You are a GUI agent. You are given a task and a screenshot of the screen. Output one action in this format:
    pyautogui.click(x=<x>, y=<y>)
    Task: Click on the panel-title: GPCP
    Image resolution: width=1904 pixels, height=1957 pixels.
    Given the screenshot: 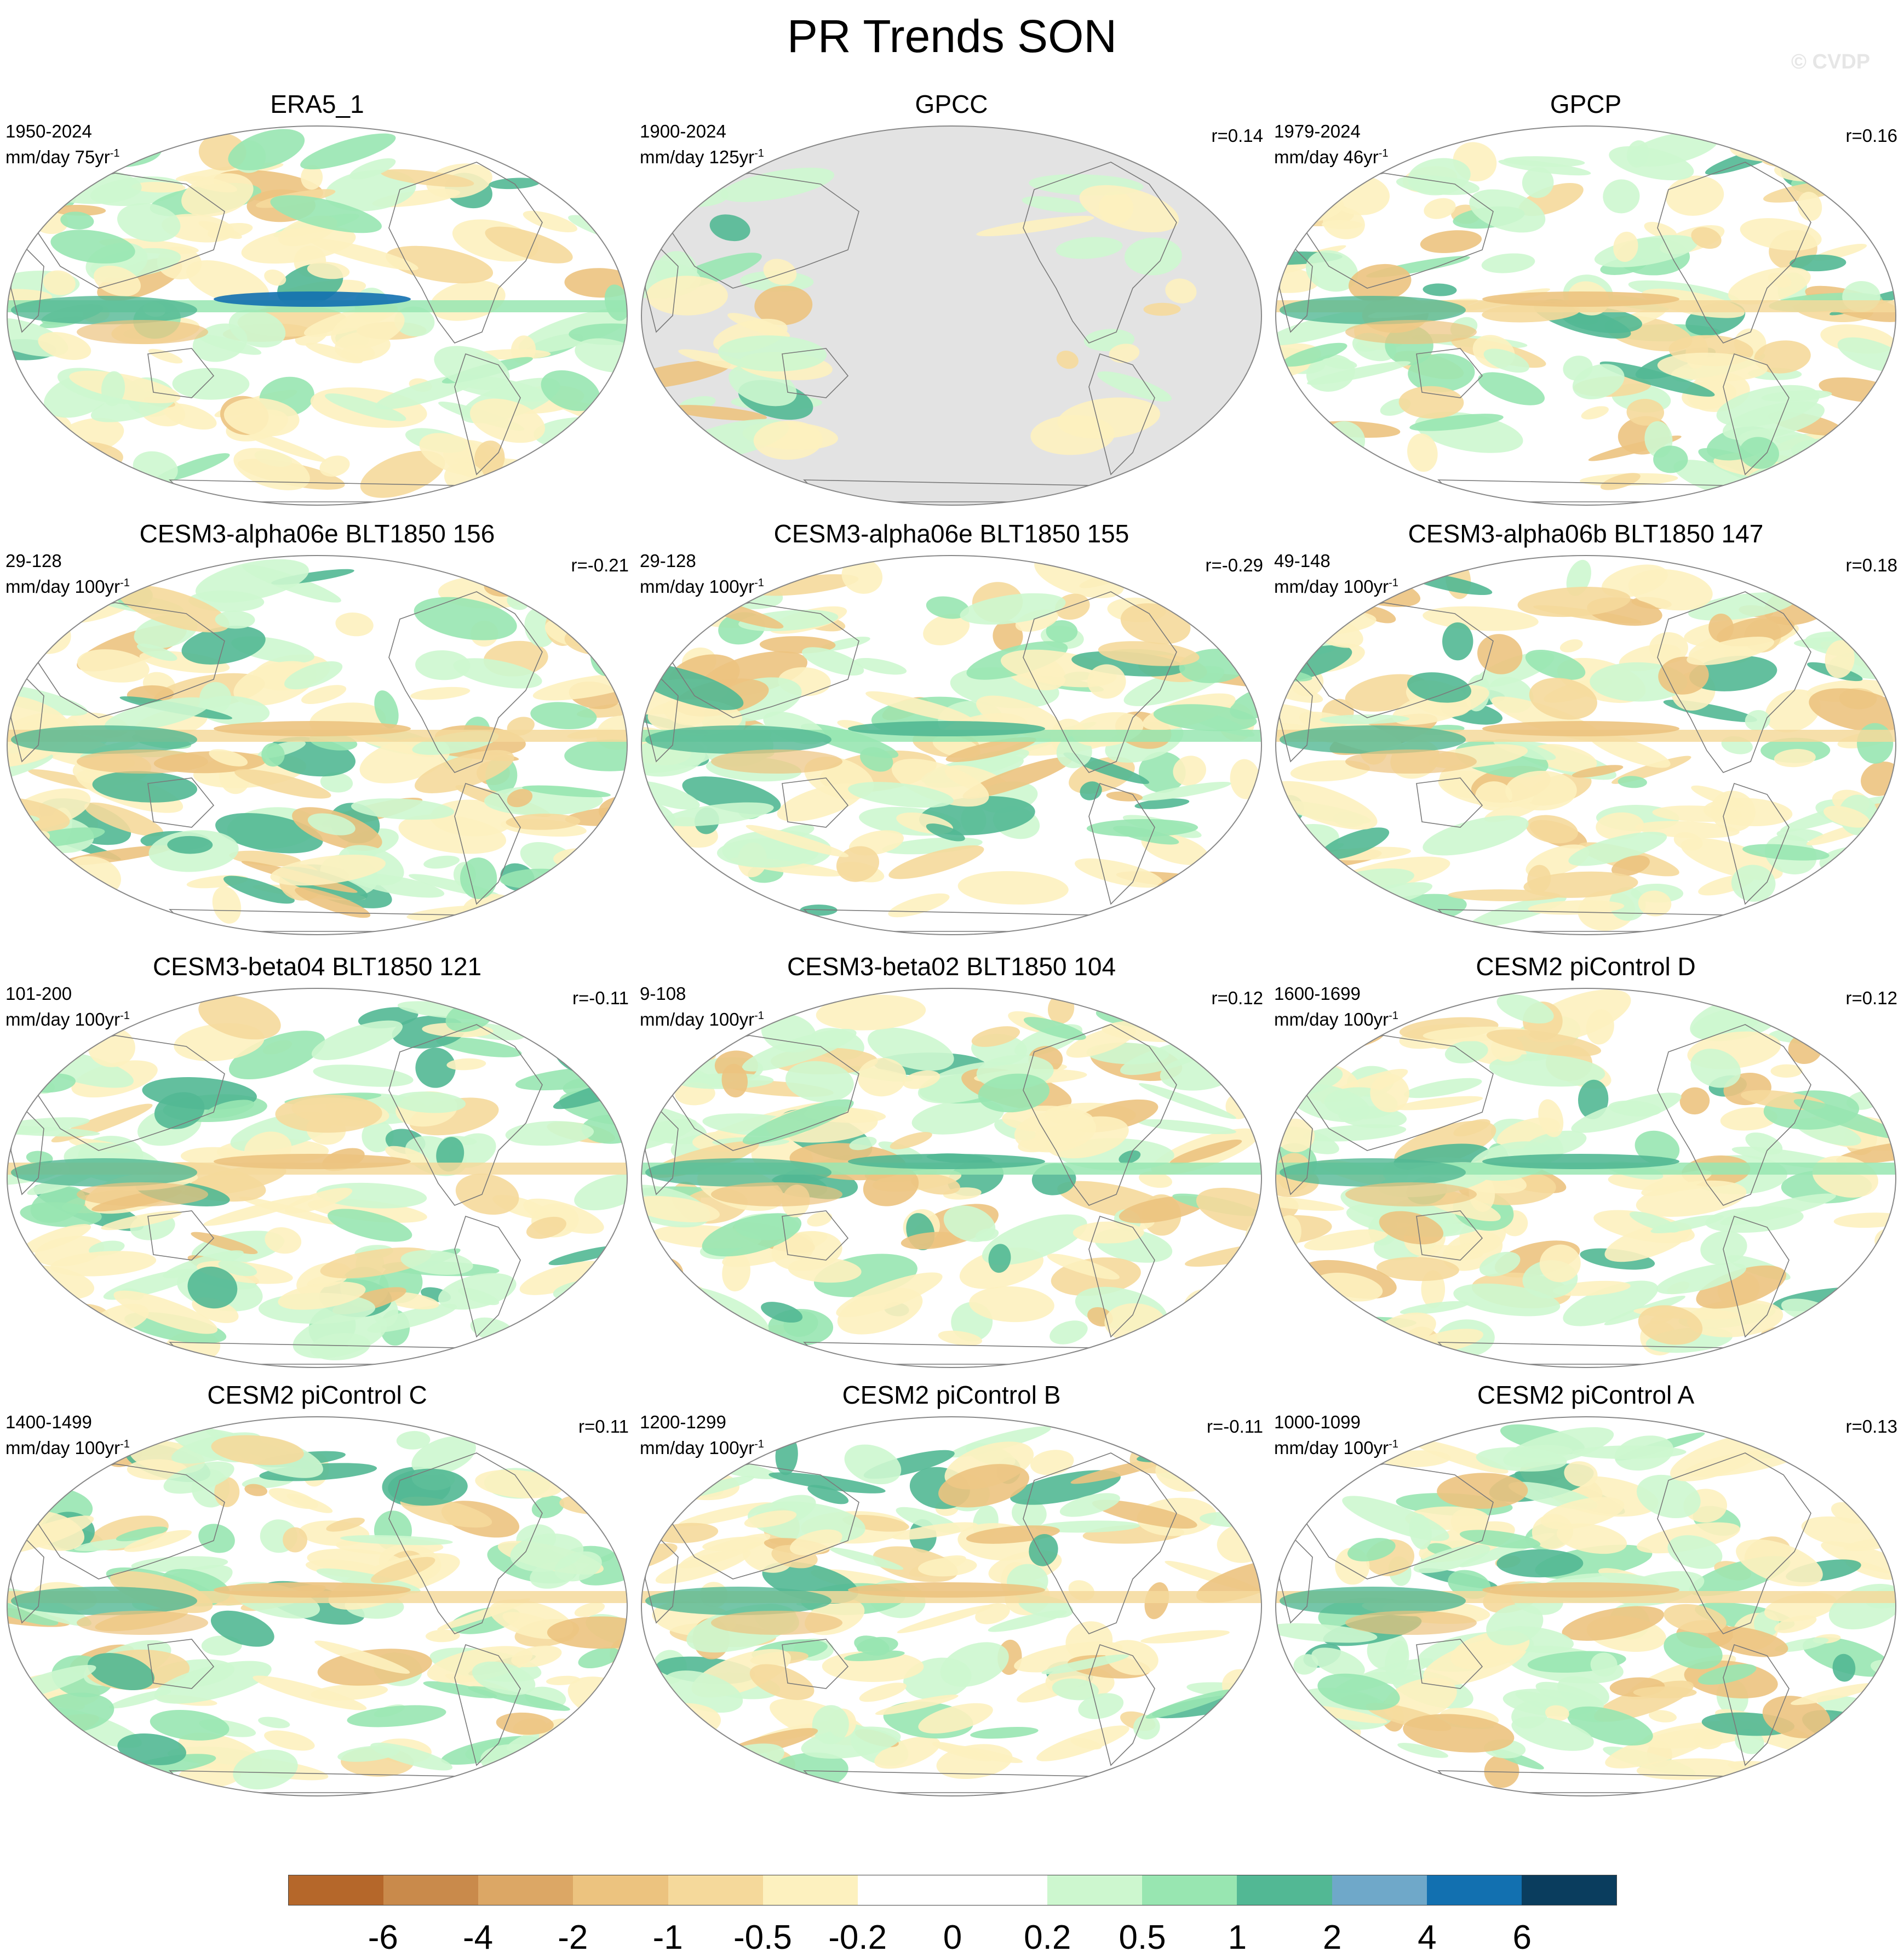 What is the action you would take?
    pyautogui.click(x=1586, y=104)
    